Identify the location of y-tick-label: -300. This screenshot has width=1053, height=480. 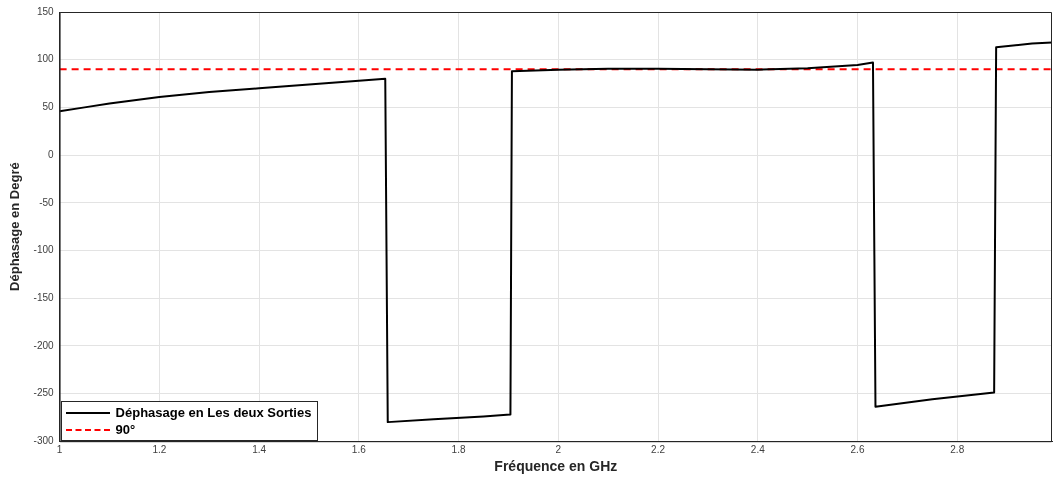
(44, 440).